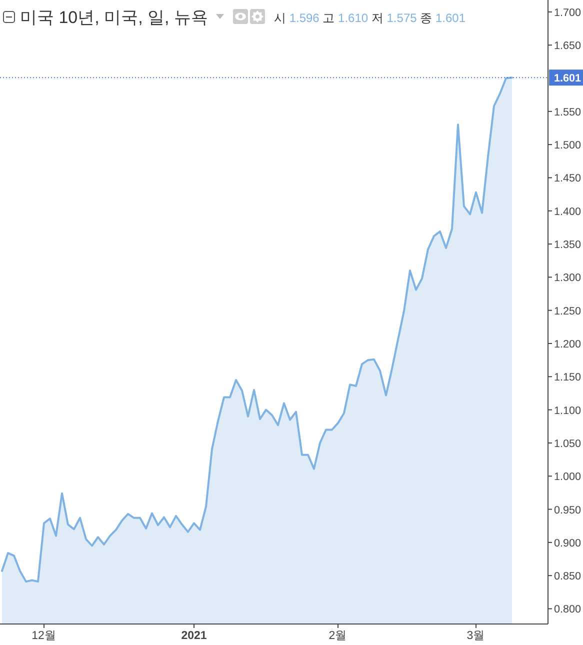 This screenshot has height=645, width=583. Describe the element at coordinates (568, 178) in the screenshot. I see `y-tick-label: 1.450` at that location.